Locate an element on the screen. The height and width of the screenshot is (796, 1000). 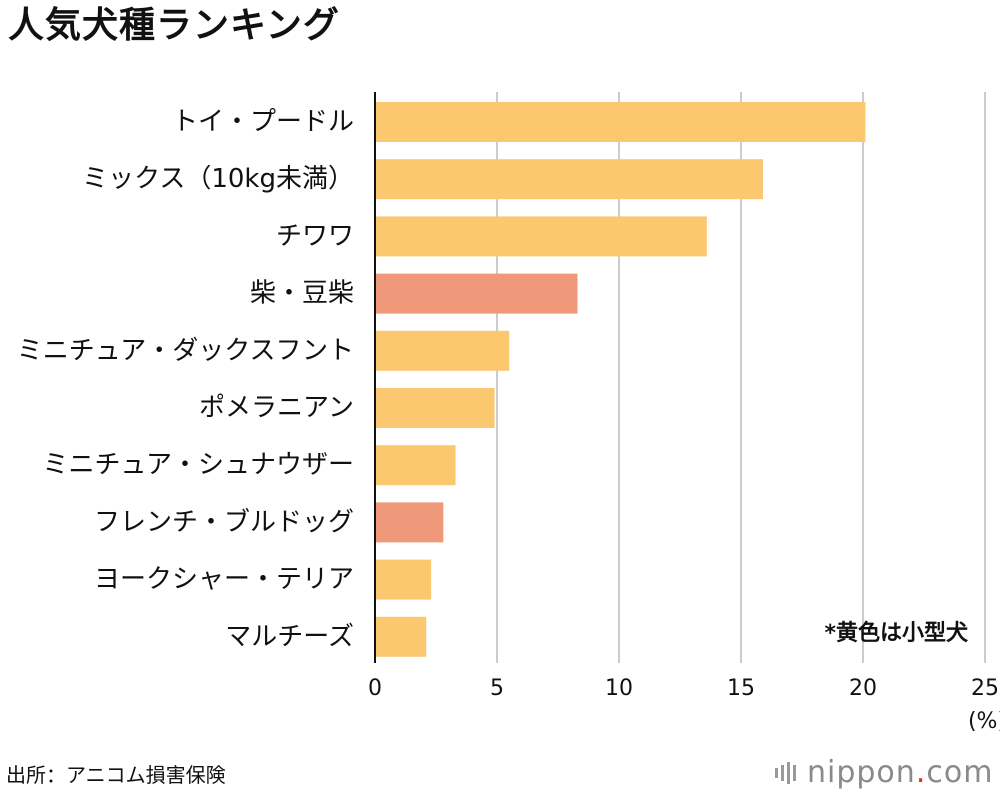
category-label-2: チワワ is located at coordinates (315, 236).